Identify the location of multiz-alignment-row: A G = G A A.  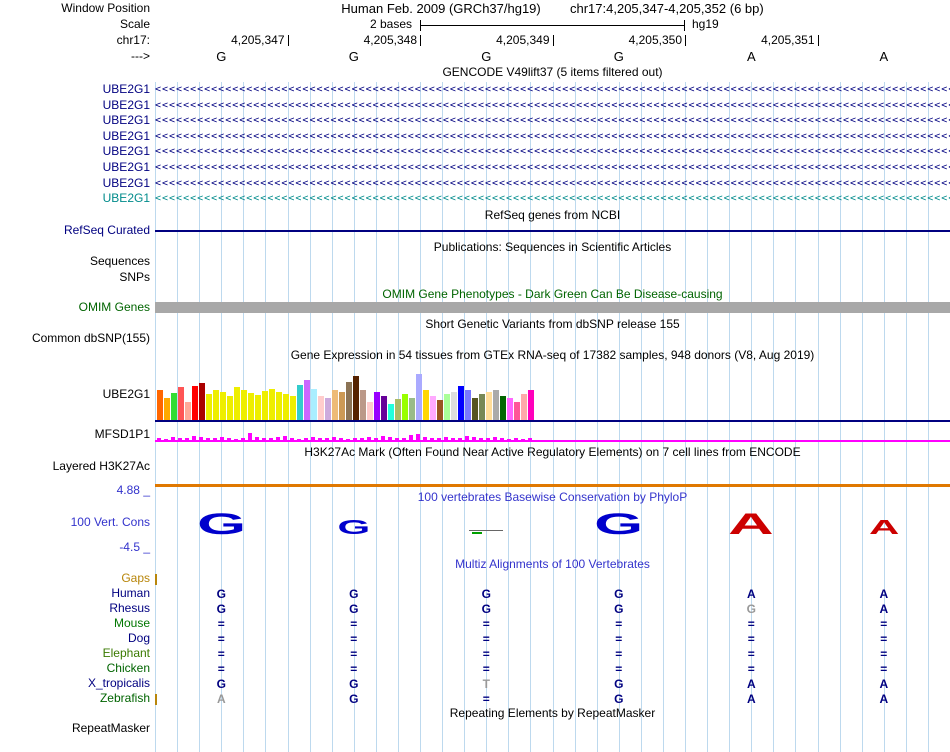
(552, 699).